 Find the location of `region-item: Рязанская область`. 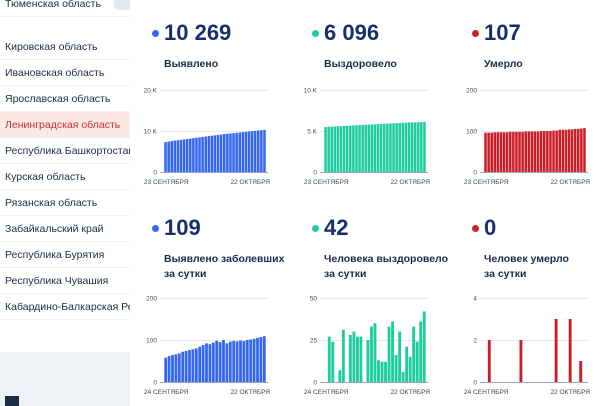

region-item: Рязанская область is located at coordinates (65, 203).